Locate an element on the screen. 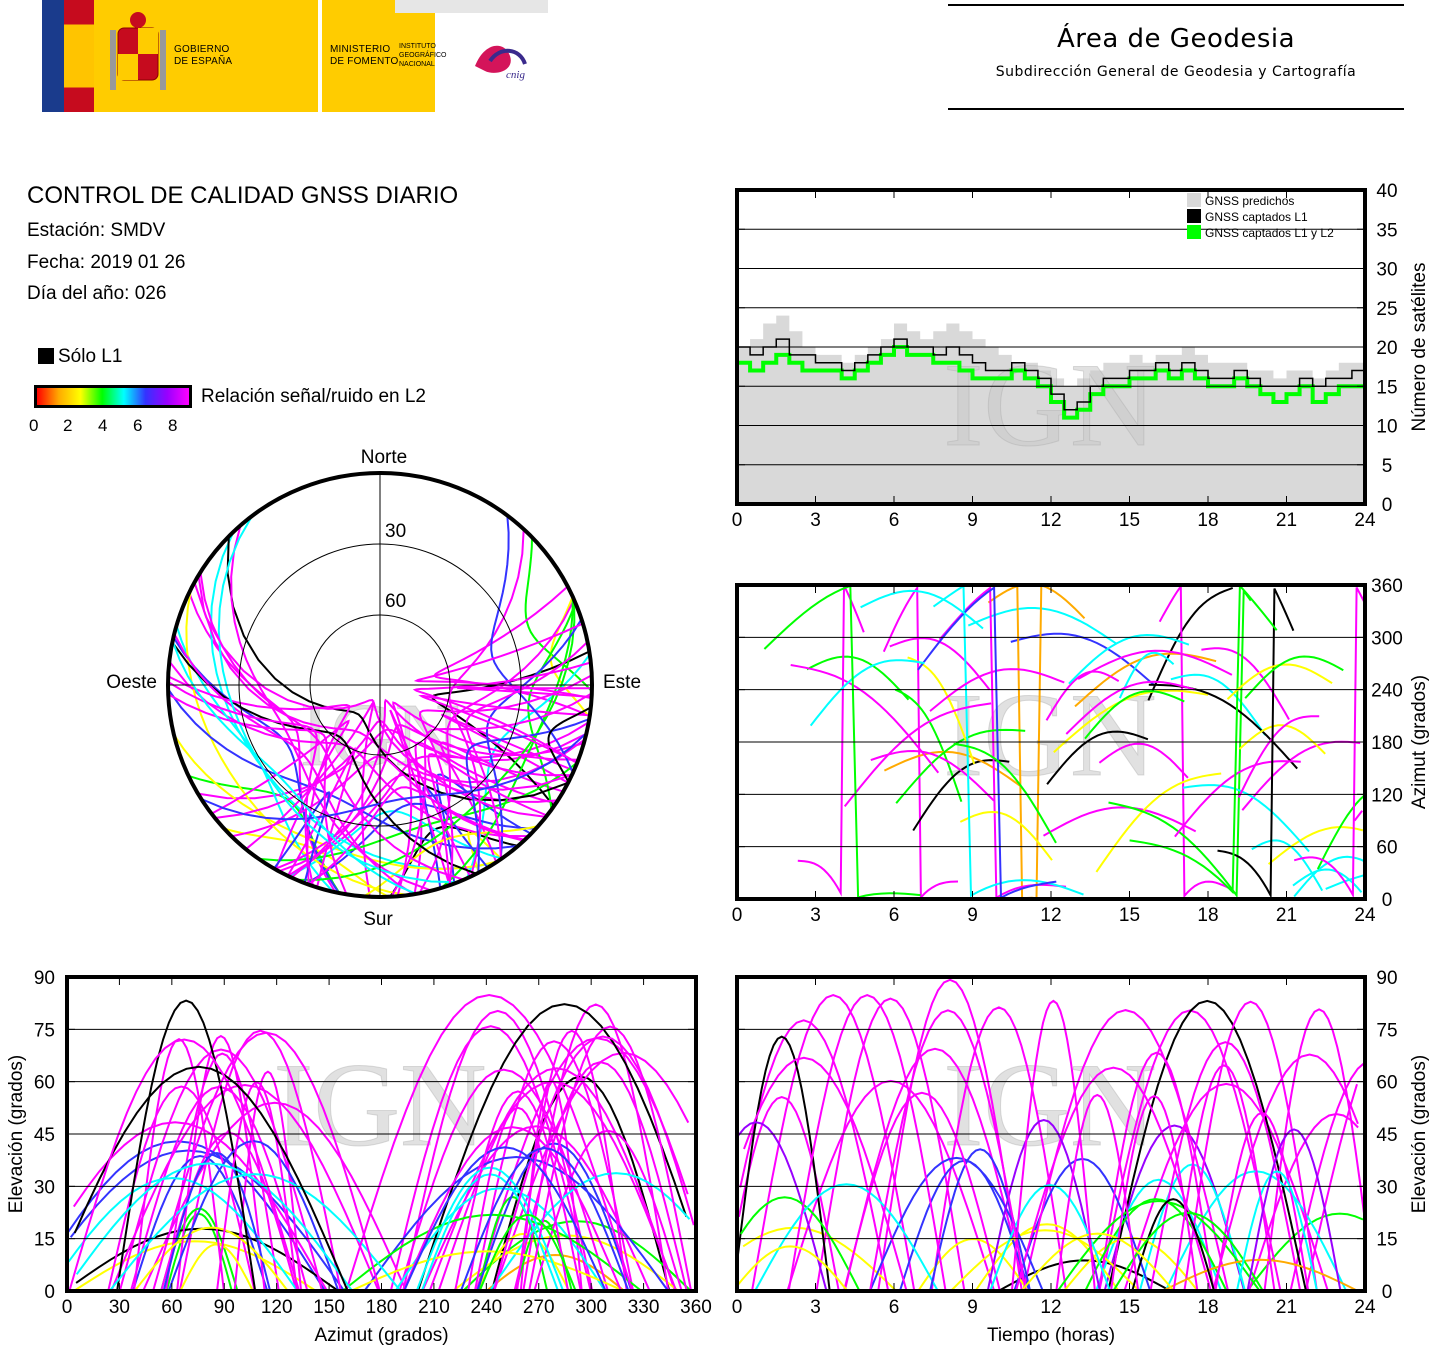  x-tick-label: 6 is located at coordinates (894, 1307).